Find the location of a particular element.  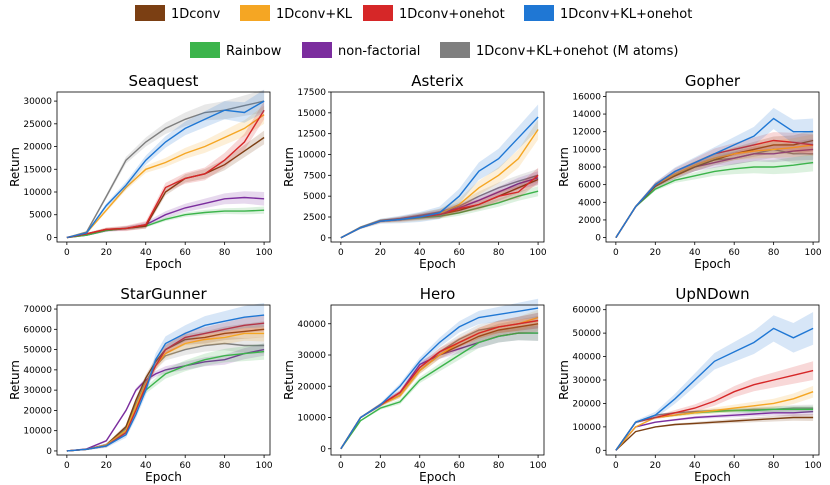

band-seaquest-1dconv-kl-onehot is located at coordinates (165, 163).